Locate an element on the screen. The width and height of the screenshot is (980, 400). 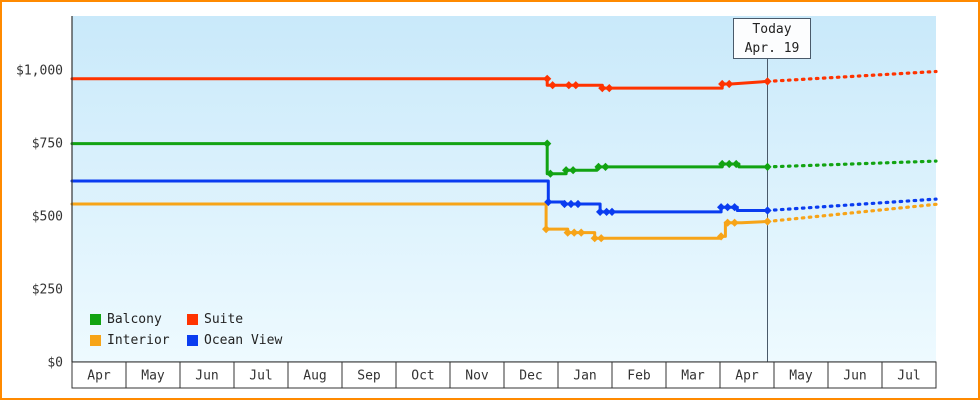
month-label: Mar is located at coordinates (693, 376).